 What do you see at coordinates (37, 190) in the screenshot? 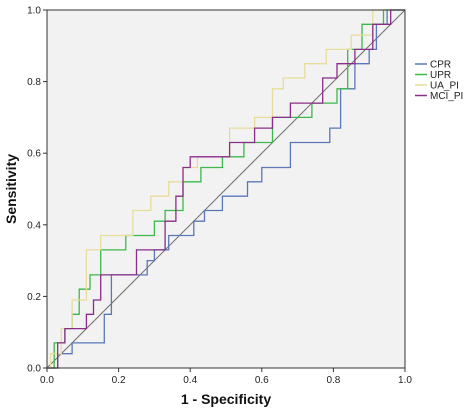
I see `y-axis: 0.0 0.2 0.4 0.6 0.8 1.0` at bounding box center [37, 190].